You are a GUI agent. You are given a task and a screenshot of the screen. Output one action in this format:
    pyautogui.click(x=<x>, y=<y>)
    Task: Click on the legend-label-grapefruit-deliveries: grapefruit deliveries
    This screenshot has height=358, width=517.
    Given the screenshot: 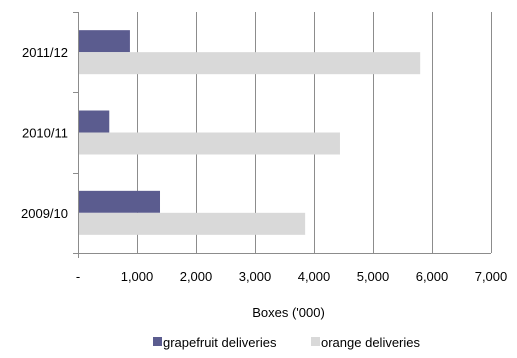 What is the action you would take?
    pyautogui.click(x=220, y=342)
    